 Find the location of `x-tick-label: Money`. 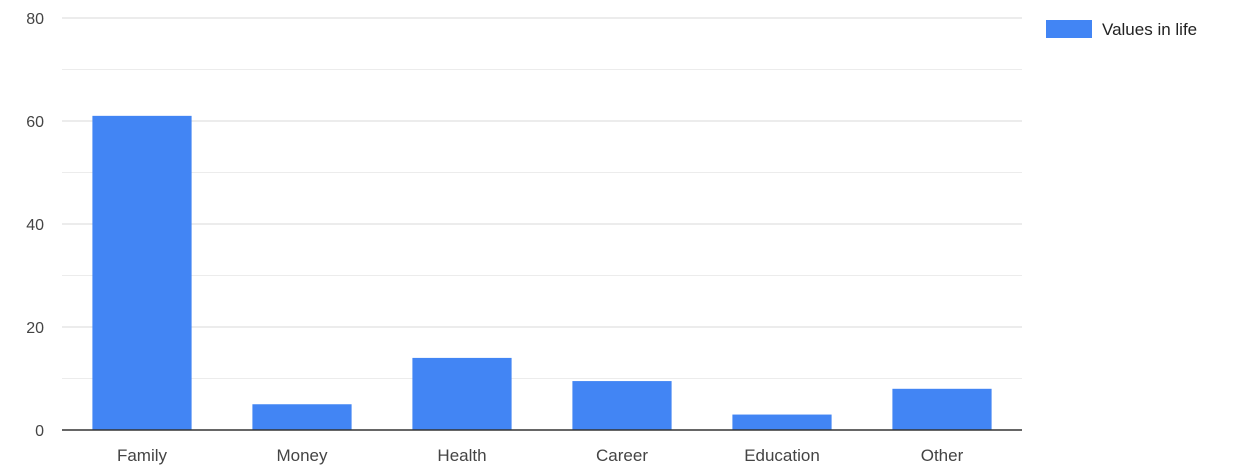

x-tick-label: Money is located at coordinates (302, 455).